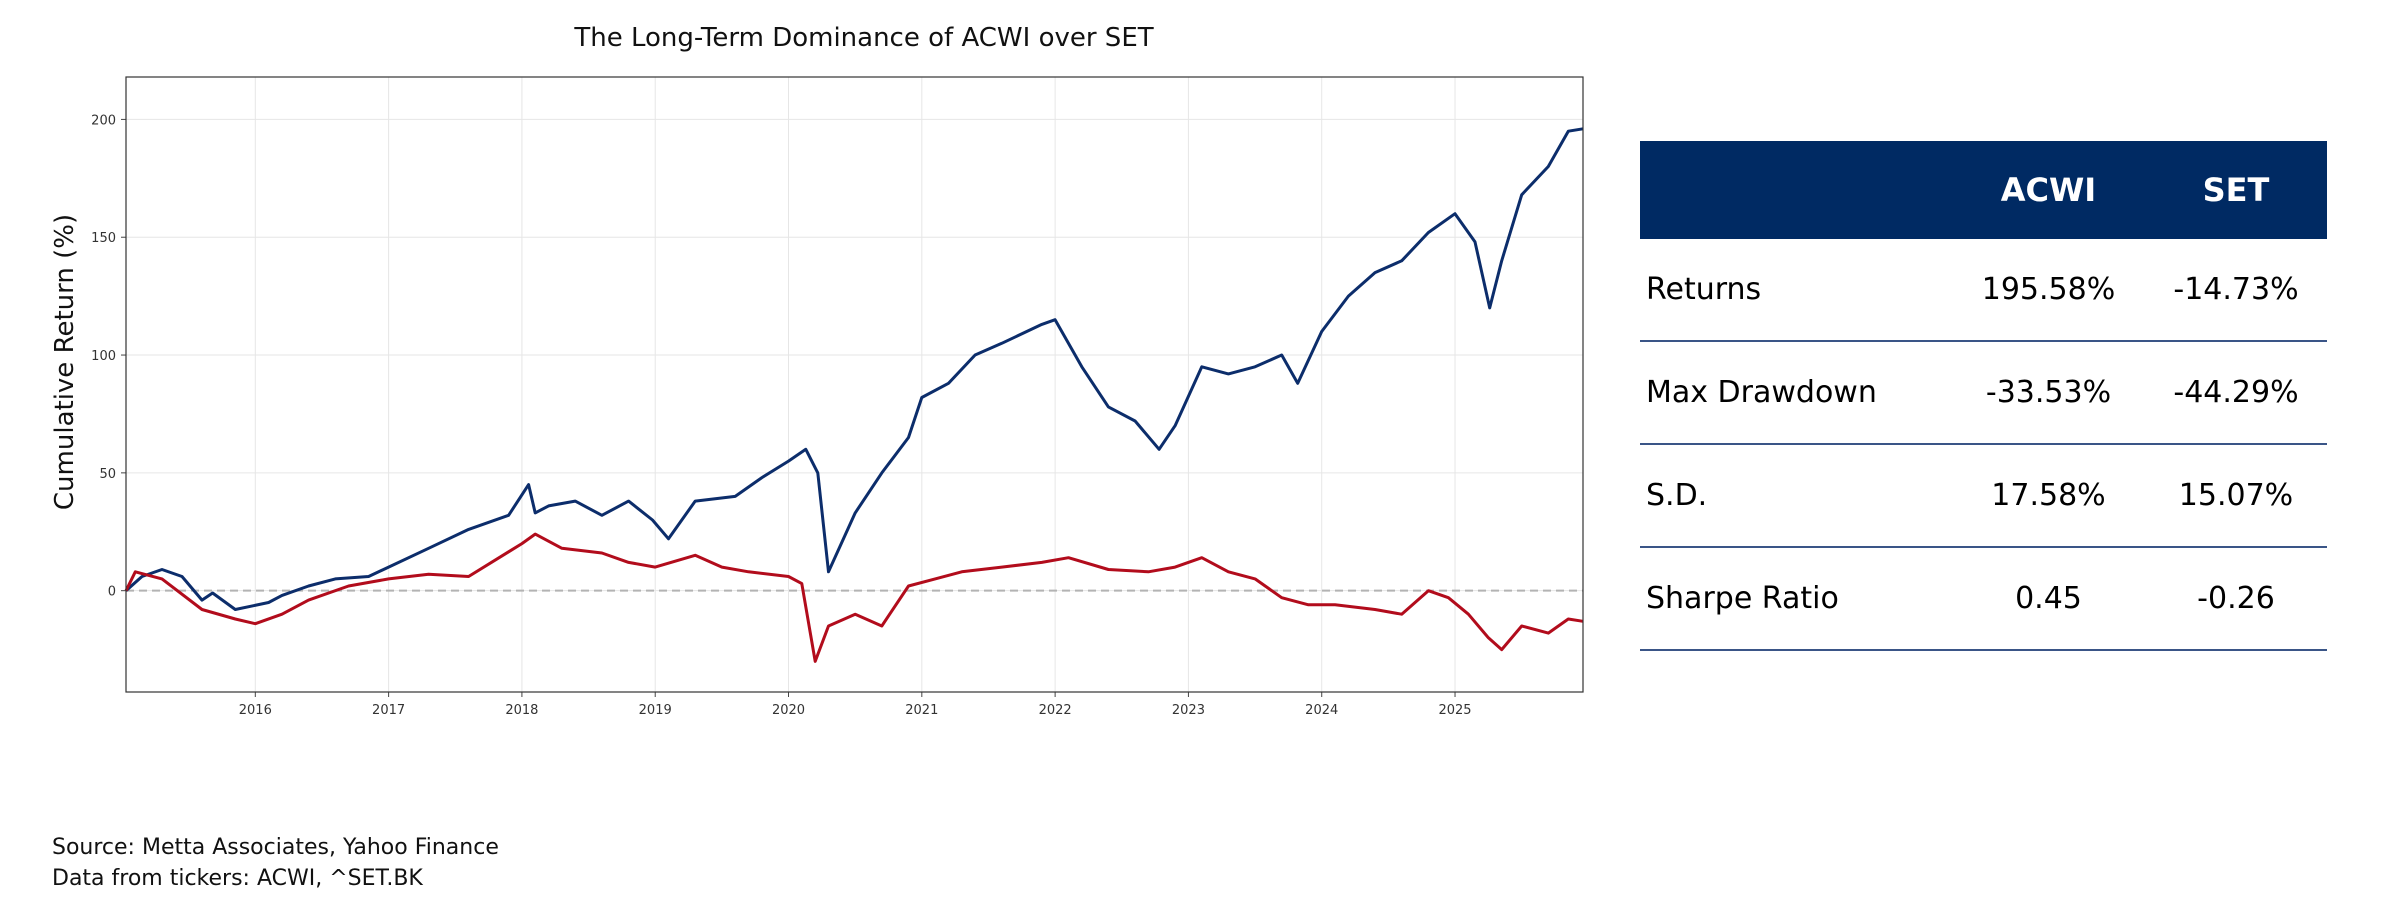 The height and width of the screenshot is (908, 2393). What do you see at coordinates (1796, 599) in the screenshot?
I see `metric-label: Sharpe Ratio` at bounding box center [1796, 599].